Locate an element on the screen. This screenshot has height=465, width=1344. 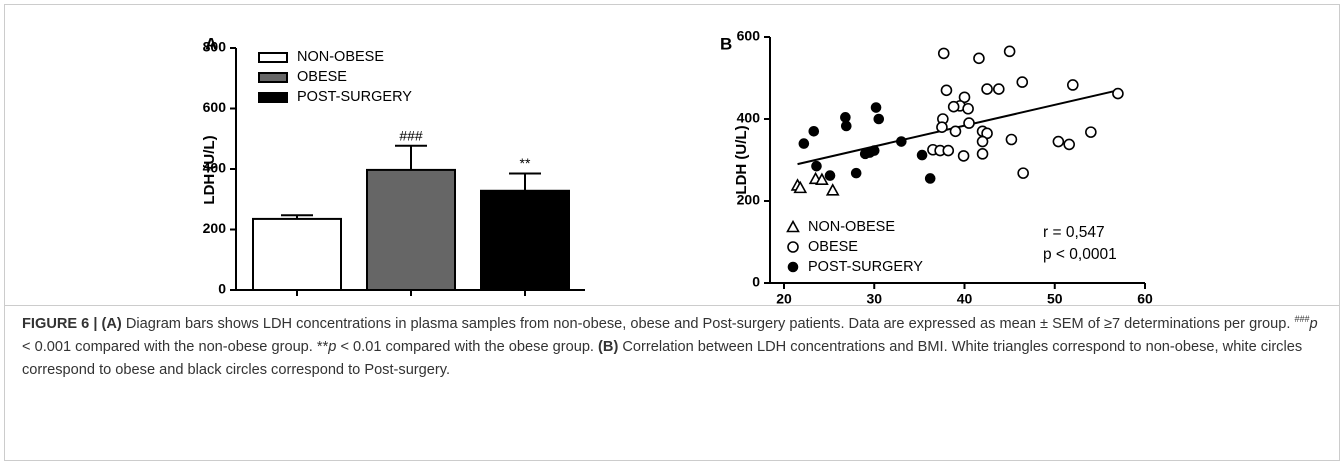
caption-text: (B) is located at coordinates (608, 347).